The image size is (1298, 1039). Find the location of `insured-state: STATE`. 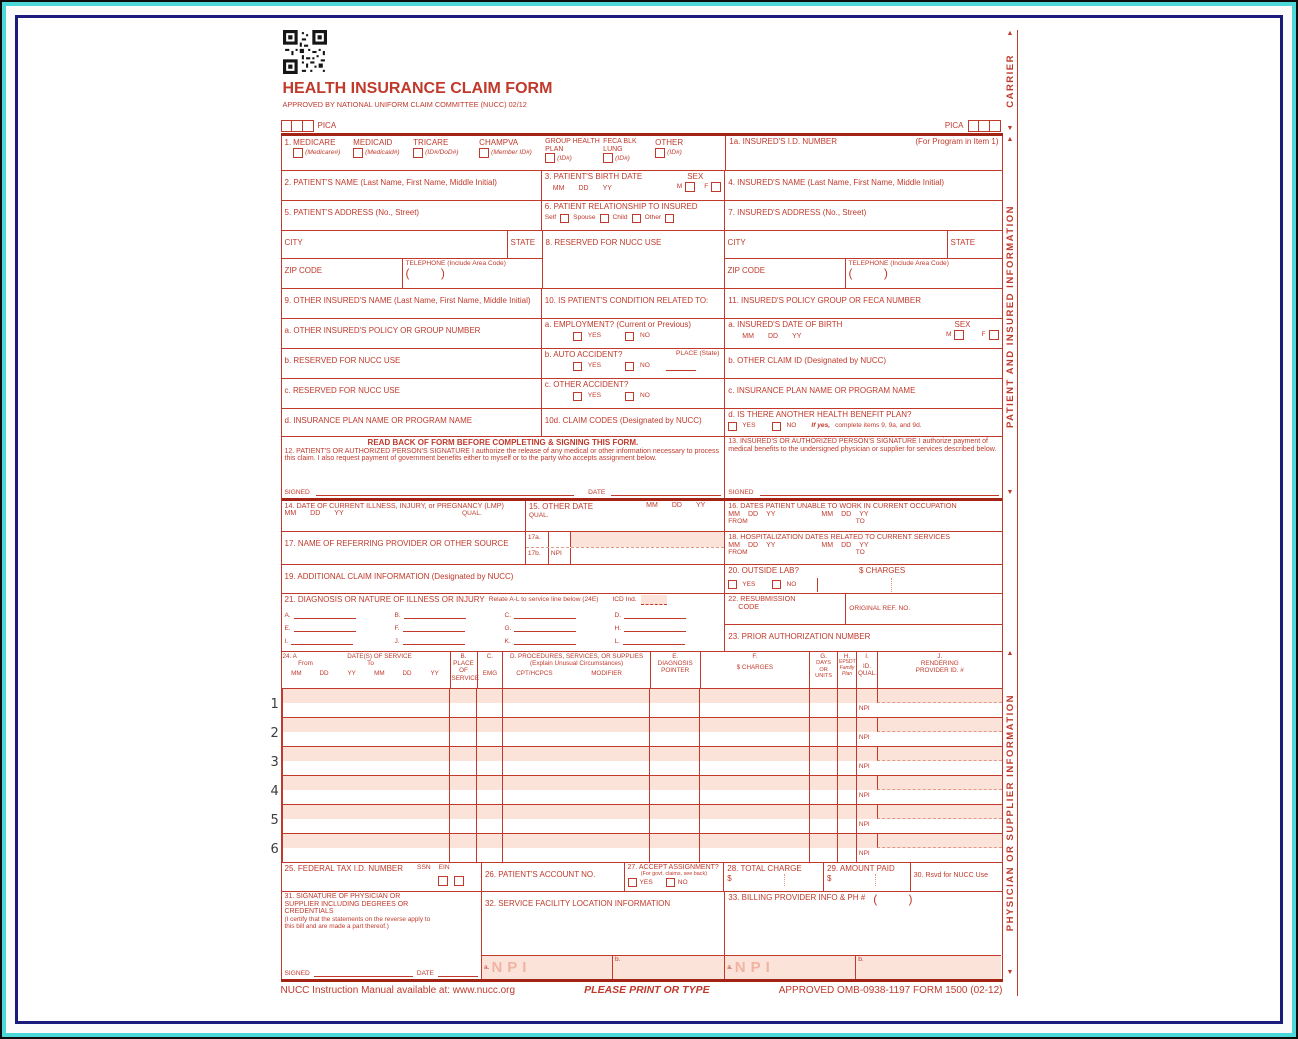

insured-state: STATE is located at coordinates (974, 244).